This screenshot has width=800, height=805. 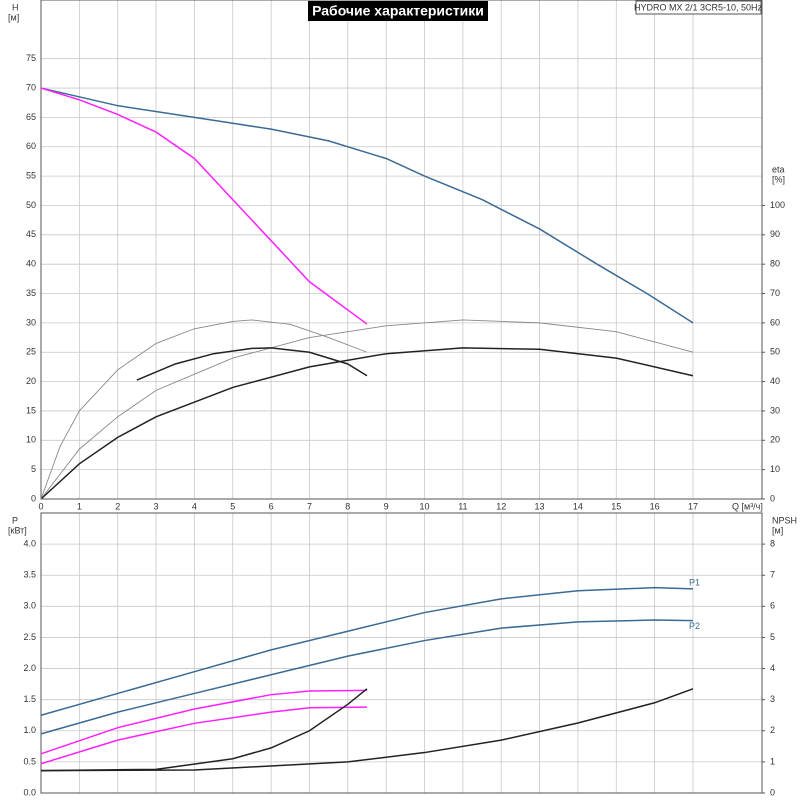 I want to click on x-tick-label: 0, so click(x=40, y=506).